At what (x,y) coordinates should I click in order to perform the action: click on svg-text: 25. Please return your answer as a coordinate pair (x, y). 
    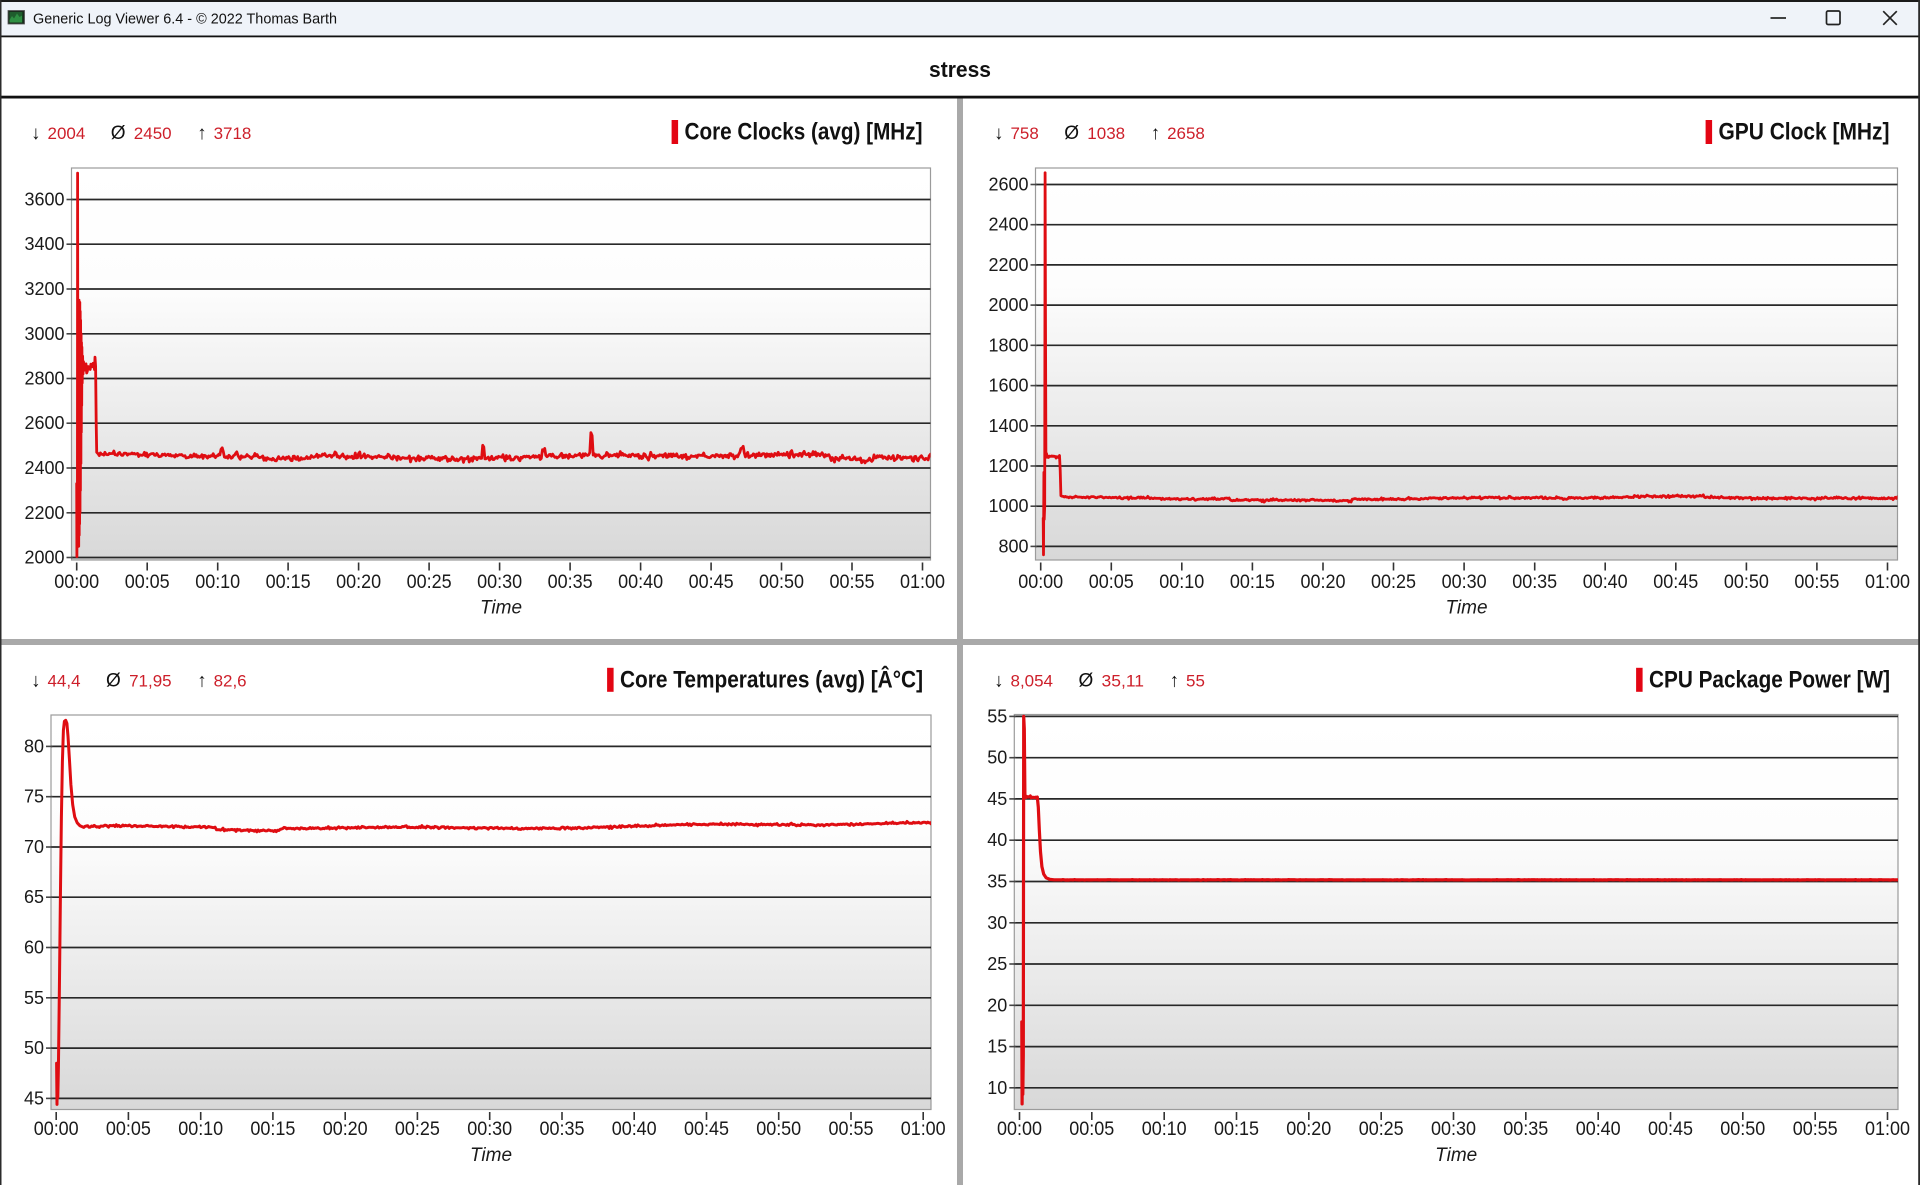
    Looking at the image, I should click on (997, 964).